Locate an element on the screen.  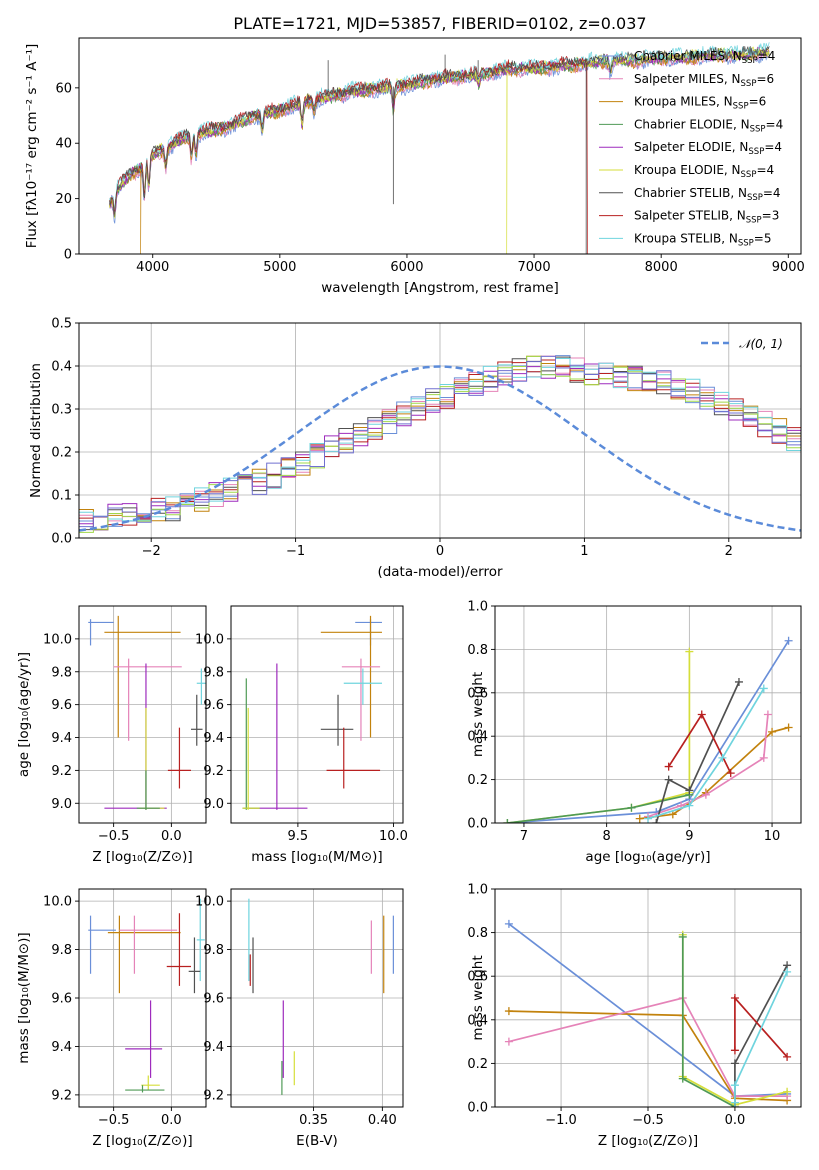
x-axis-label: age [log₁₀(age/yr)] is located at coordinates (647, 857).